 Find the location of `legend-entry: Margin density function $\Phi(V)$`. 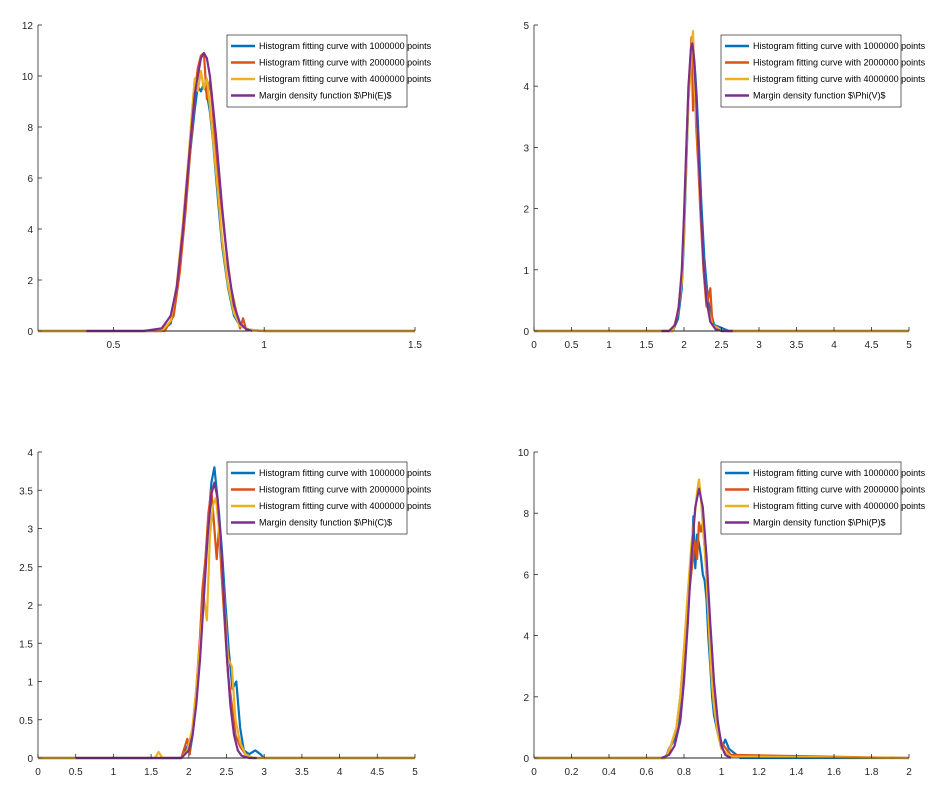

legend-entry: Margin density function $\Phi(V)$ is located at coordinates (819, 96).